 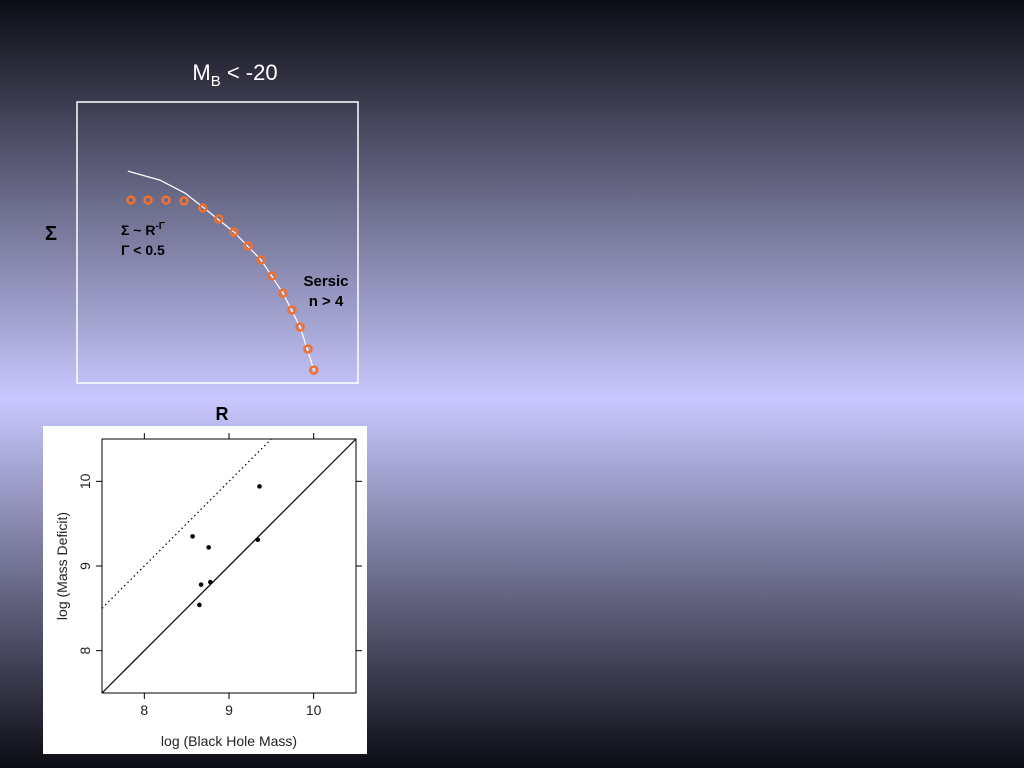 I want to click on y-tick-label: 10, so click(x=85, y=481).